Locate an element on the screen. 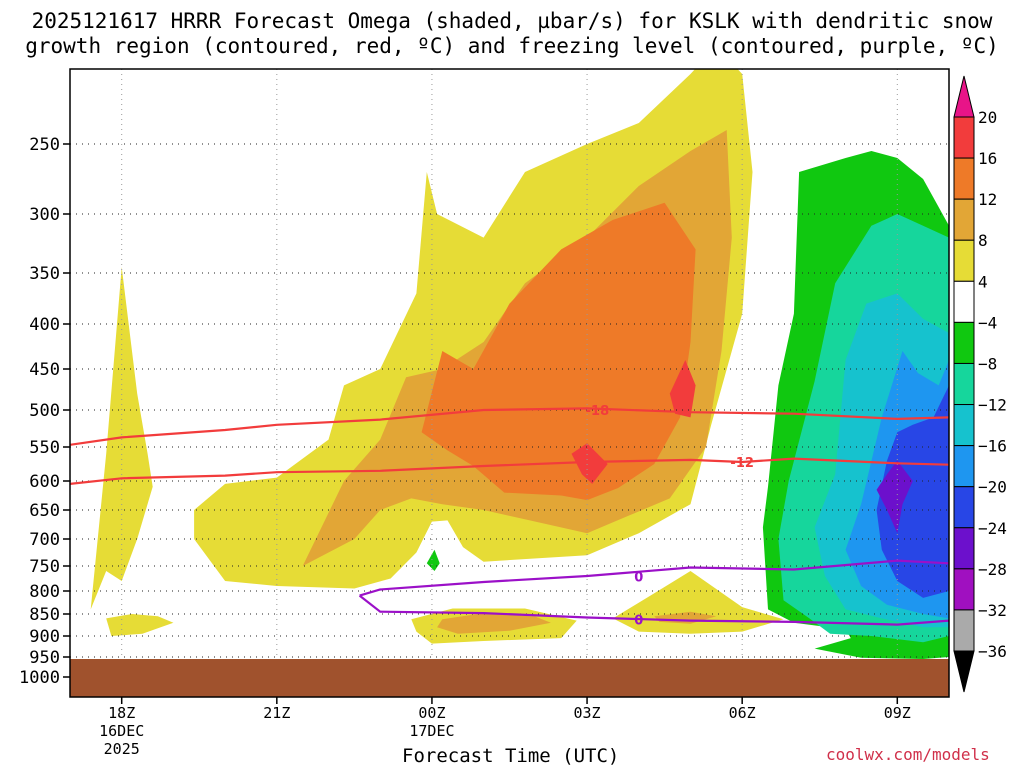 This screenshot has height=768, width=1024. ytick-label-350: 350 is located at coordinates (44, 274).